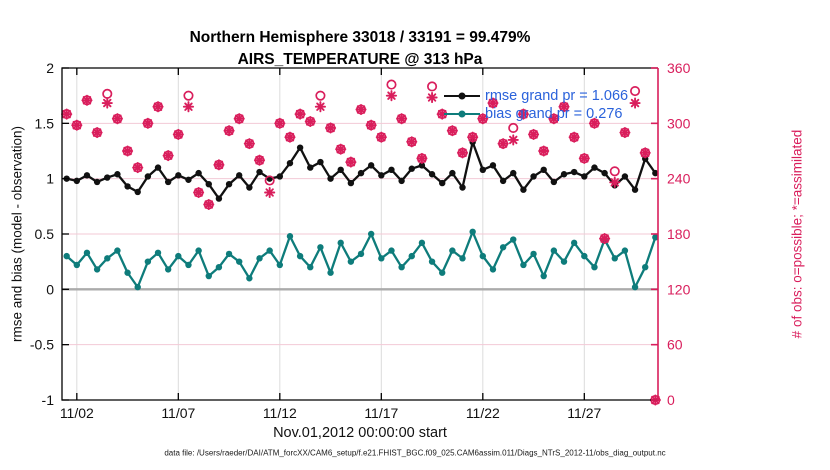 The width and height of the screenshot is (830, 470). What do you see at coordinates (797, 234) in the screenshot?
I see `right-axis-label: # of obs: o=possible; *=assimilated` at bounding box center [797, 234].